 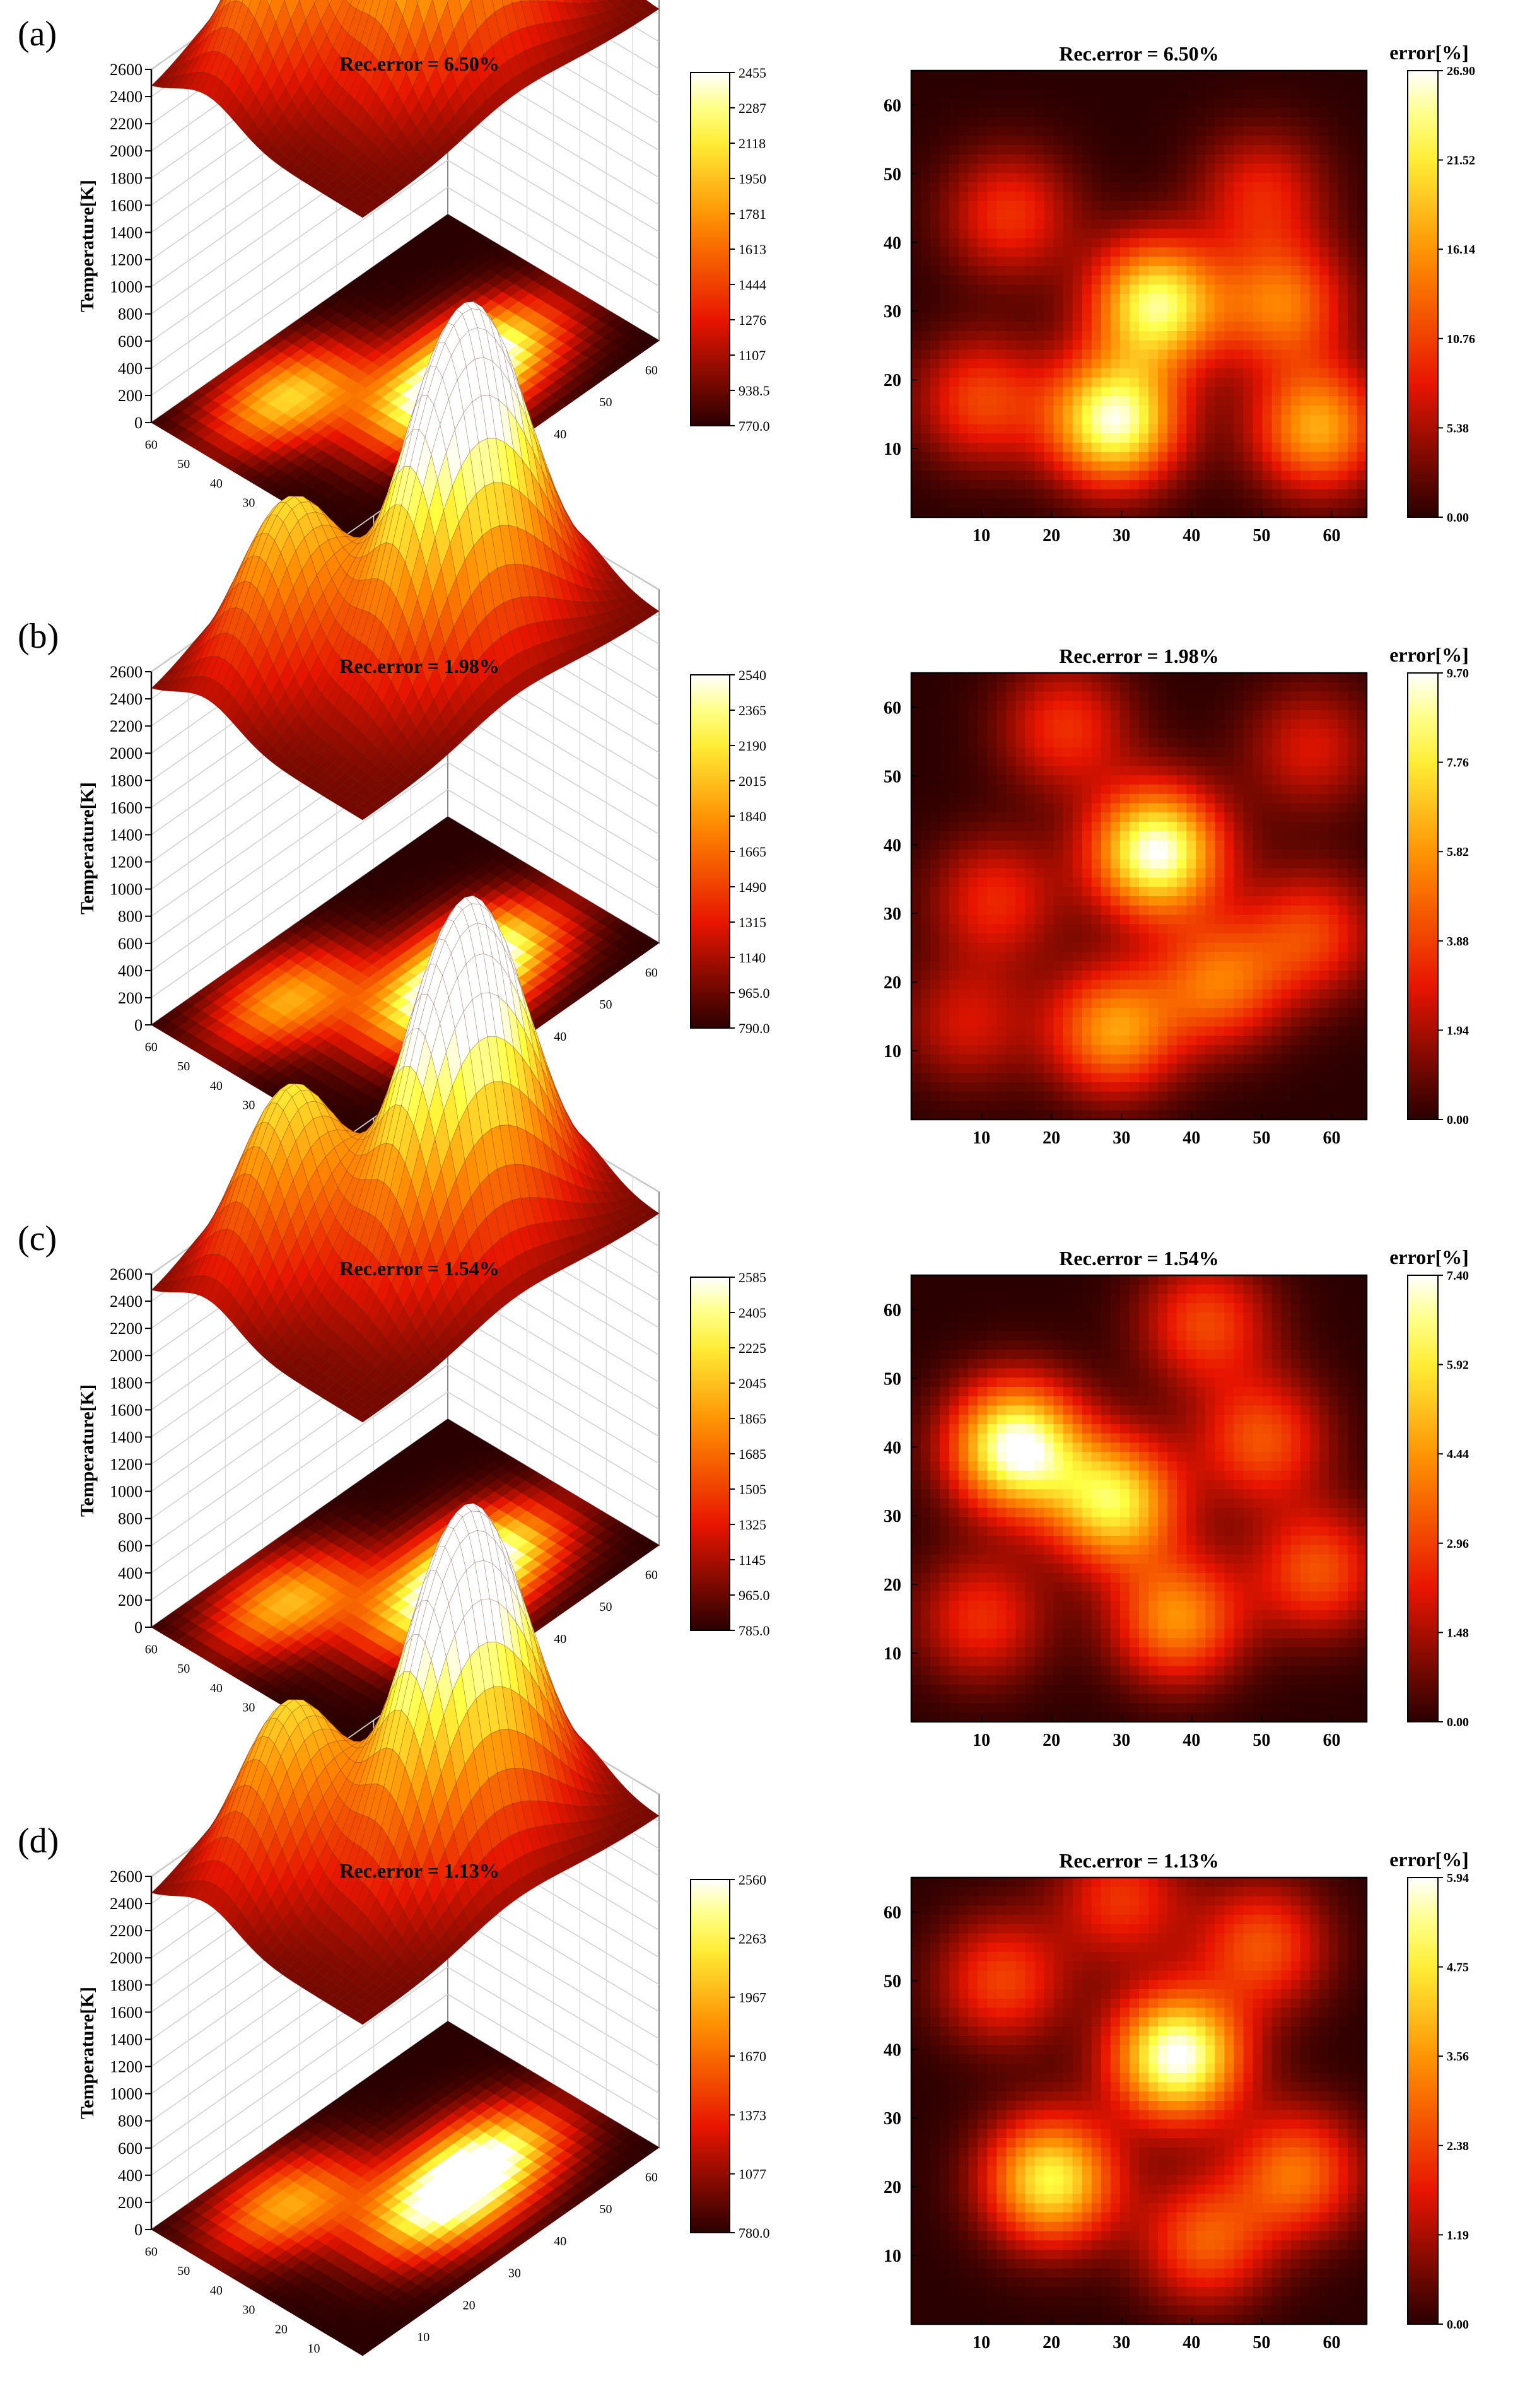 I want to click on z-axis-label: Temperature[K], so click(x=87, y=246).